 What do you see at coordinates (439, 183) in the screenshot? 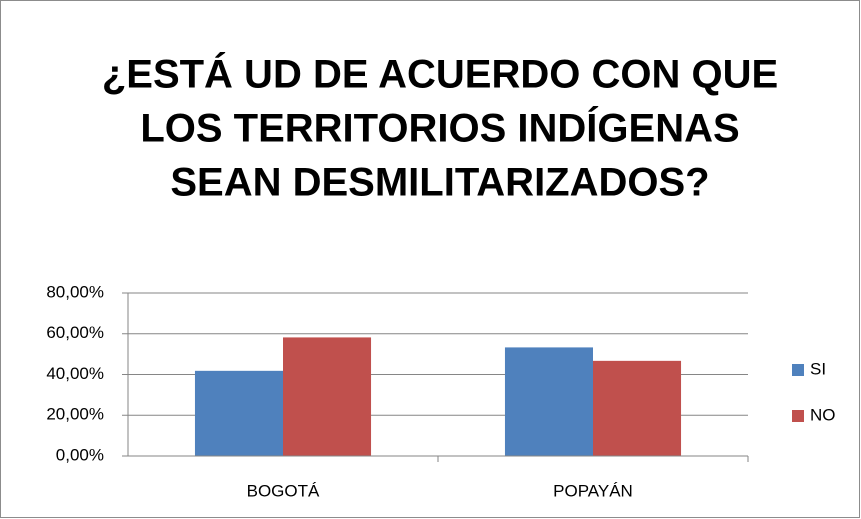
I see `chart-title: SEAN DESMILITARIZADOS?` at bounding box center [439, 183].